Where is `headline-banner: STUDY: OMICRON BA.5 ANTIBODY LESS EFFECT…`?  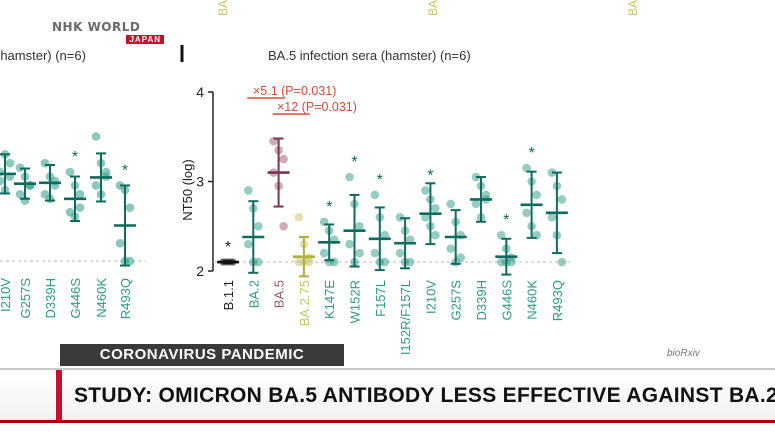
headline-banner: STUDY: OMICRON BA.5 ANTIBODY LESS EFFECT… is located at coordinates (387, 395).